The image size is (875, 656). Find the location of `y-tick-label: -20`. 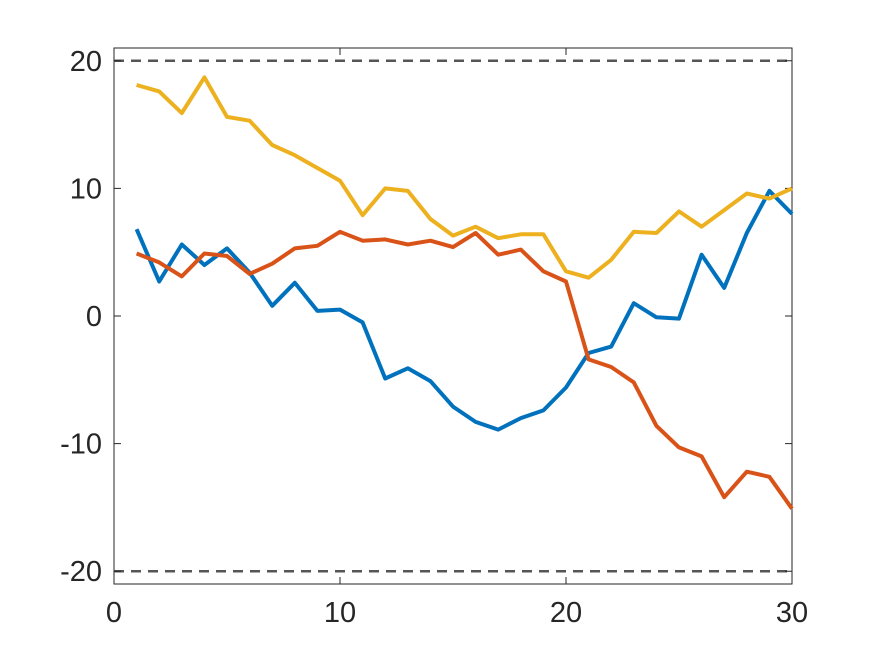

y-tick-label: -20 is located at coordinates (81, 572).